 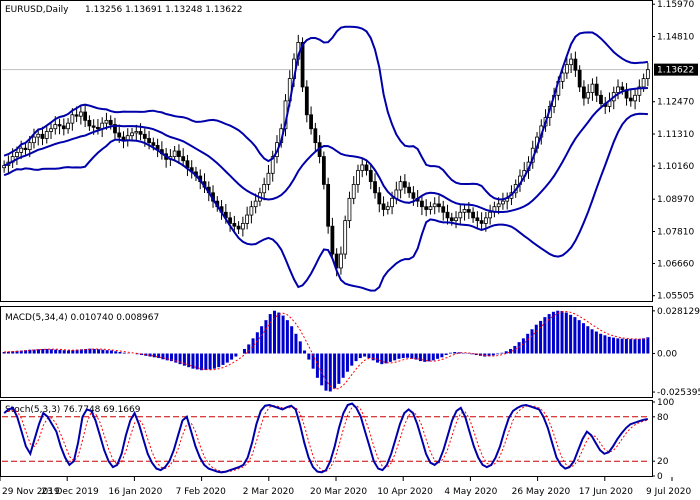 What do you see at coordinates (31, 492) in the screenshot?
I see `x-tick-label: 29 Nov 2019` at bounding box center [31, 492].